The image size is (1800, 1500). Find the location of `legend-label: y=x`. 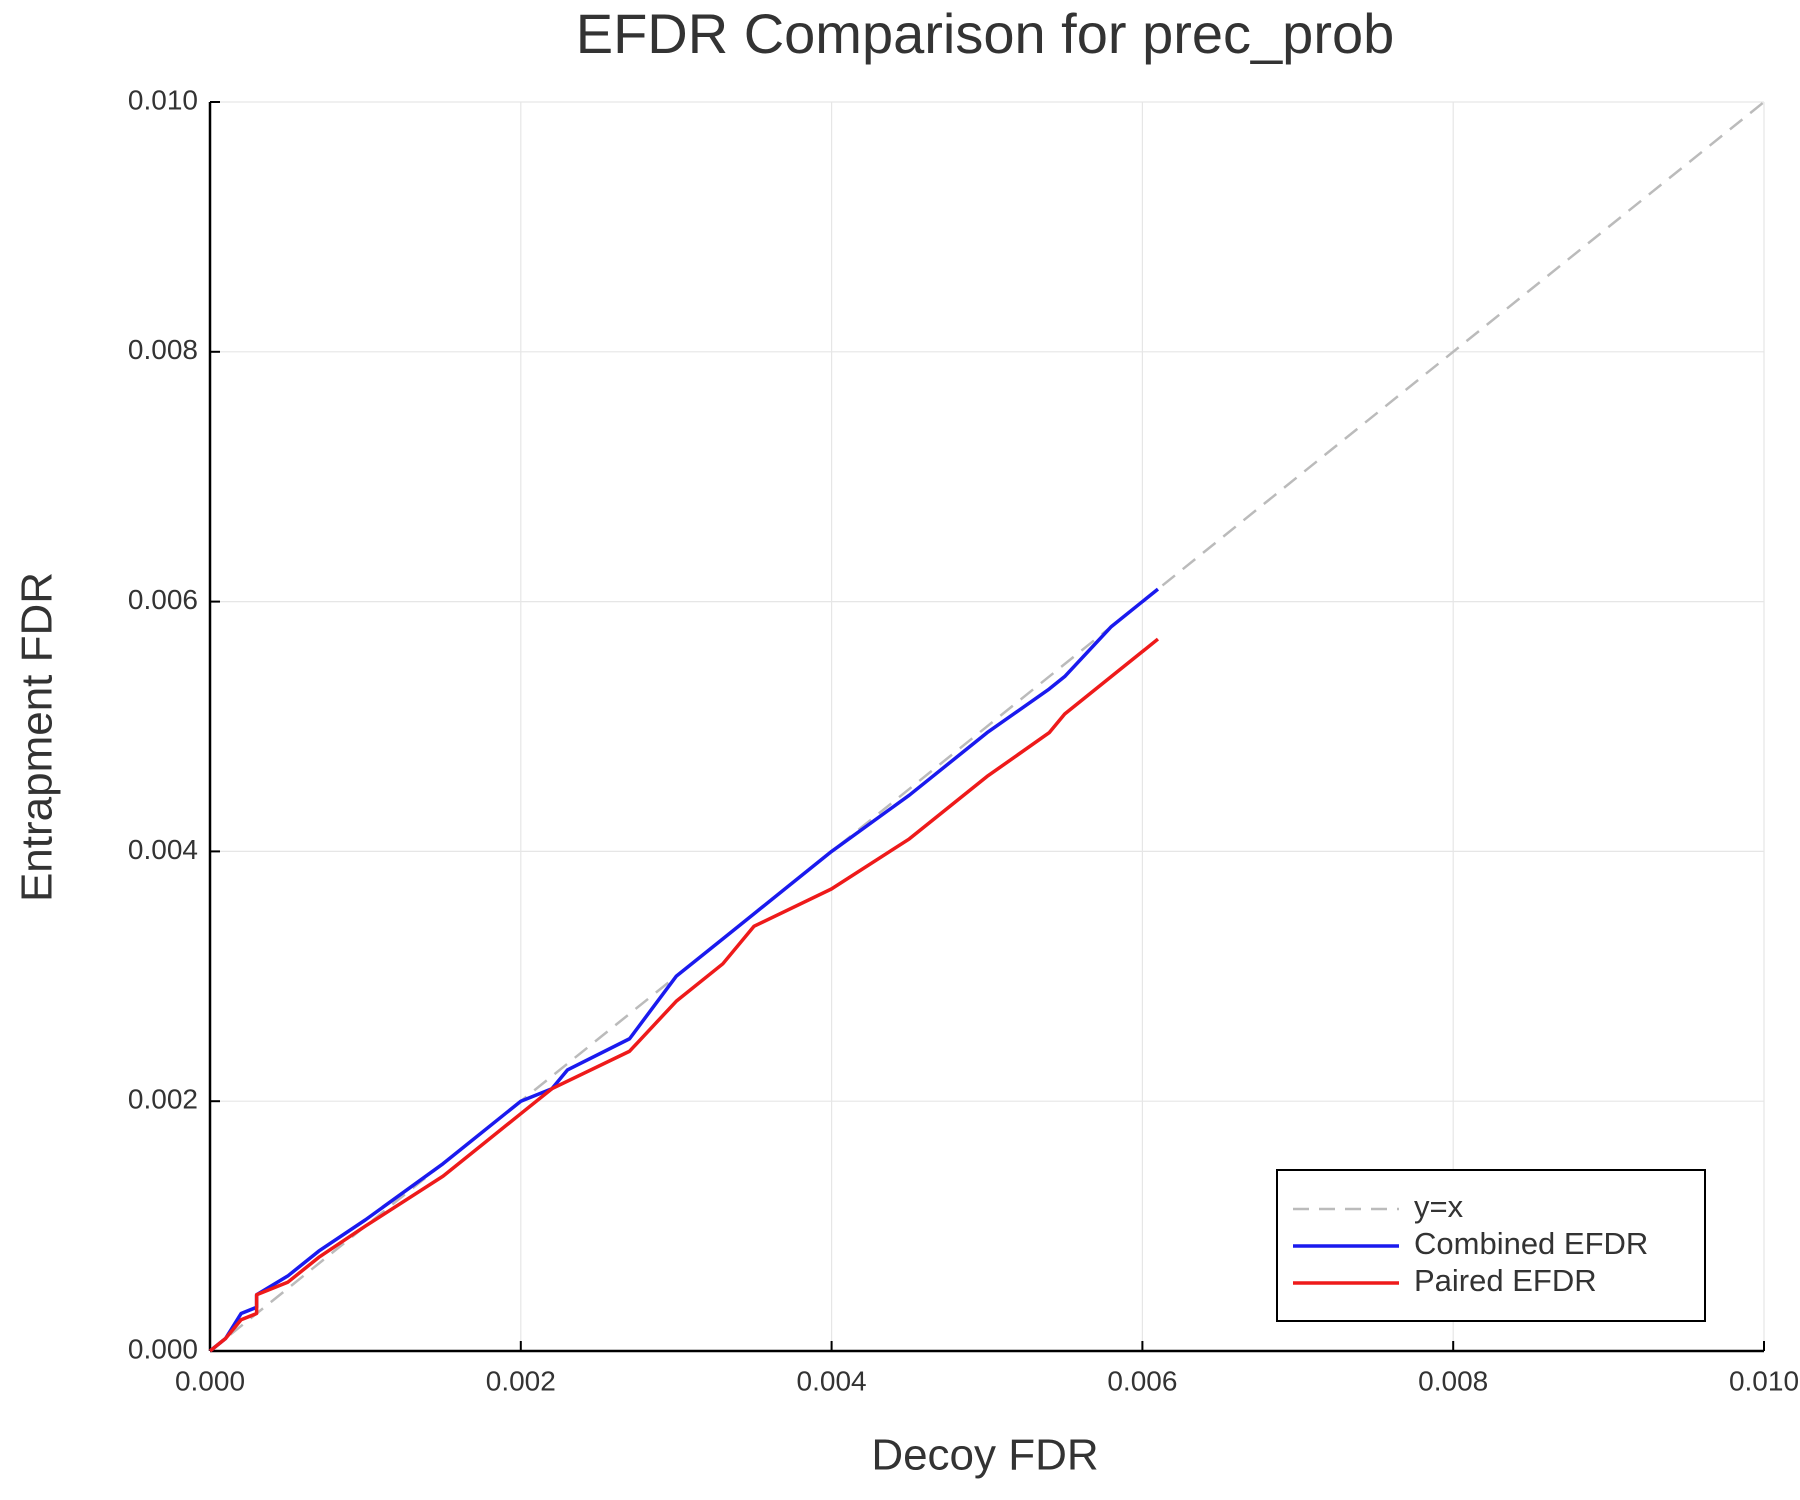

legend-label: y=x is located at coordinates (1439, 1206).